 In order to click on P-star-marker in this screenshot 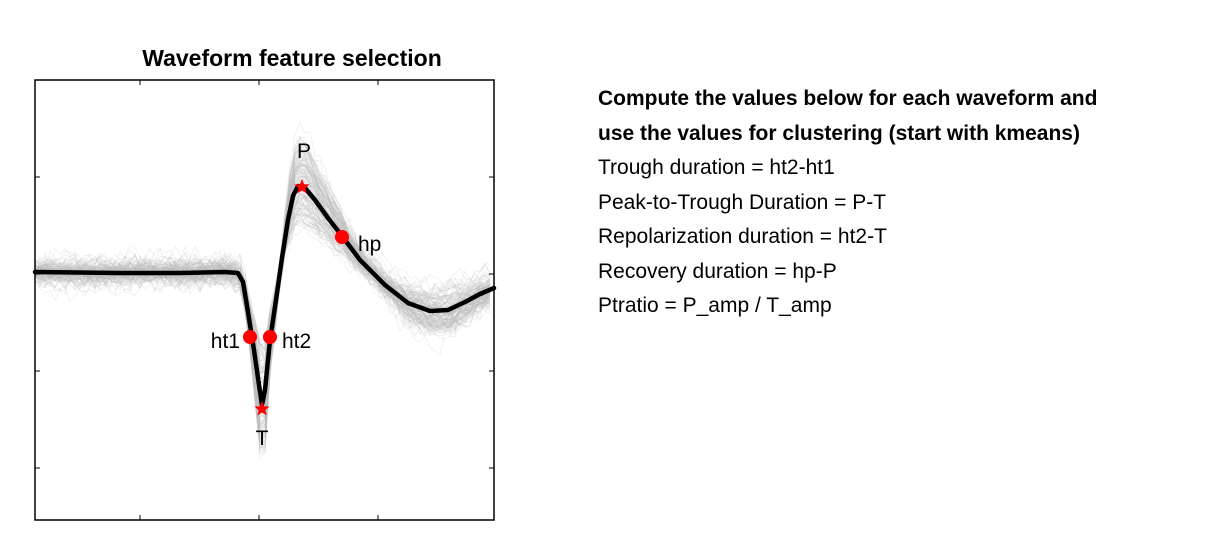, I will do `click(302, 186)`.